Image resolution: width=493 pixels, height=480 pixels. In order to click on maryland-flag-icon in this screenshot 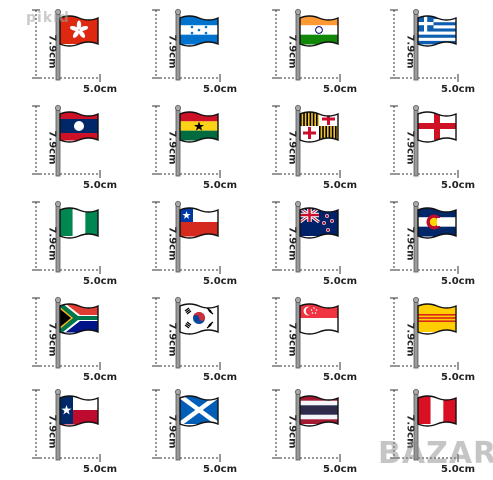, I will do `click(306, 141)`.